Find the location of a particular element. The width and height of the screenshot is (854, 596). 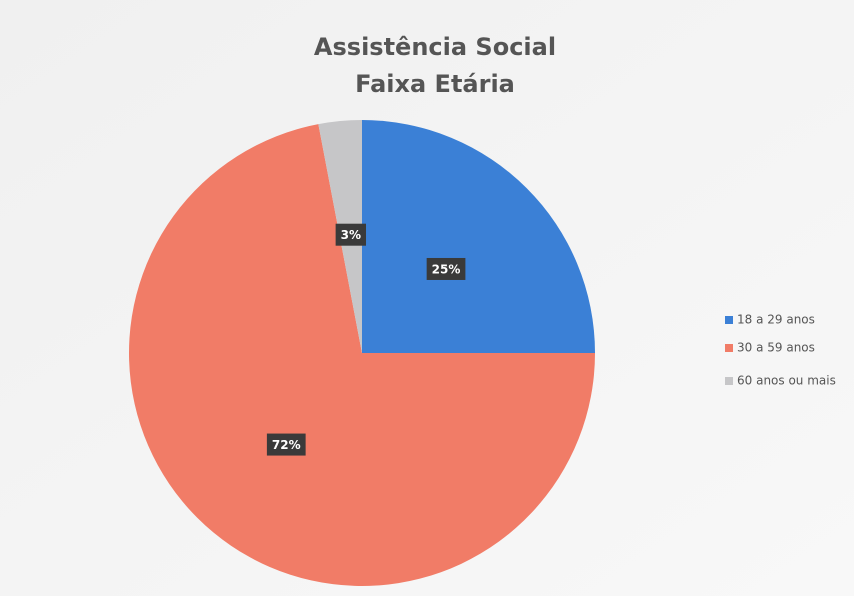

data-label: 72% is located at coordinates (286, 445).